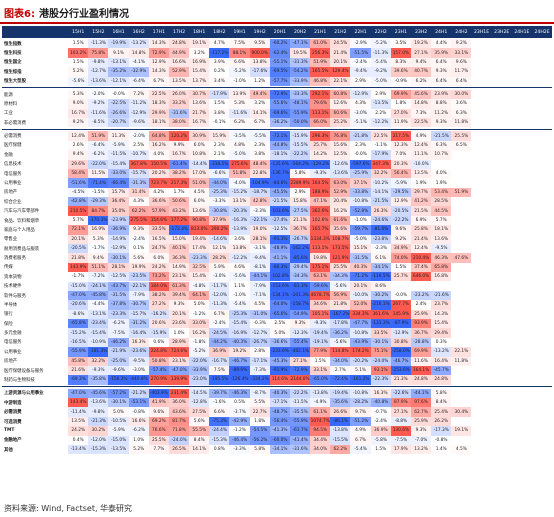 This screenshot has height=517, width=554. I want to click on row-label: 资本货物, so click(35, 277).